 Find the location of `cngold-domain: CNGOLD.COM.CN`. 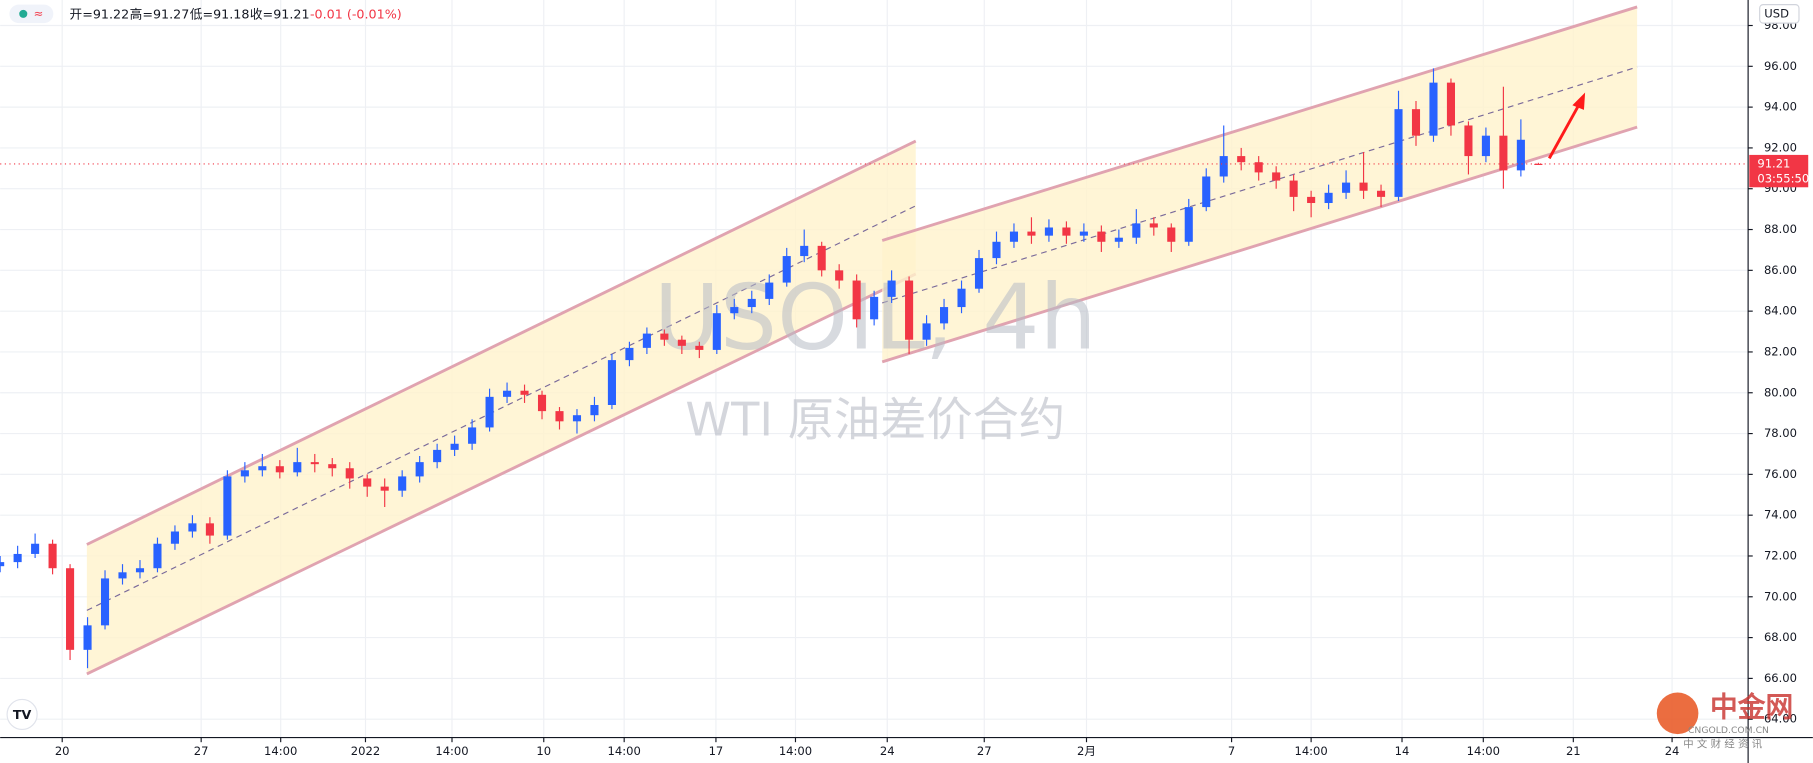

cngold-domain: CNGOLD.COM.CN is located at coordinates (1728, 730).